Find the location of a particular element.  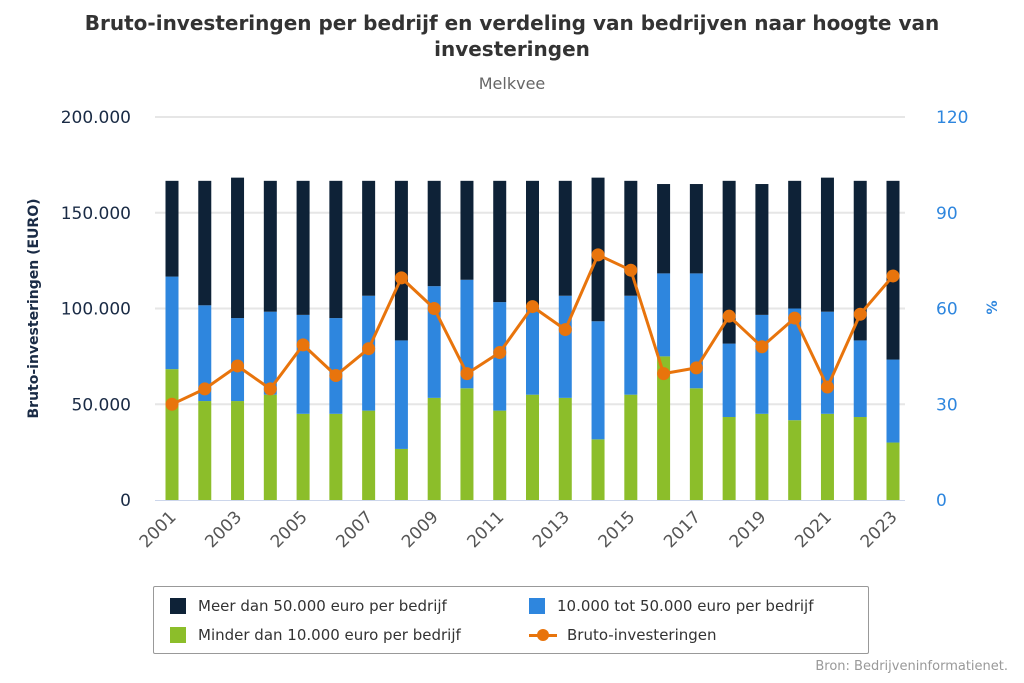

x-tick-label: 2021 is located at coordinates (813, 529).